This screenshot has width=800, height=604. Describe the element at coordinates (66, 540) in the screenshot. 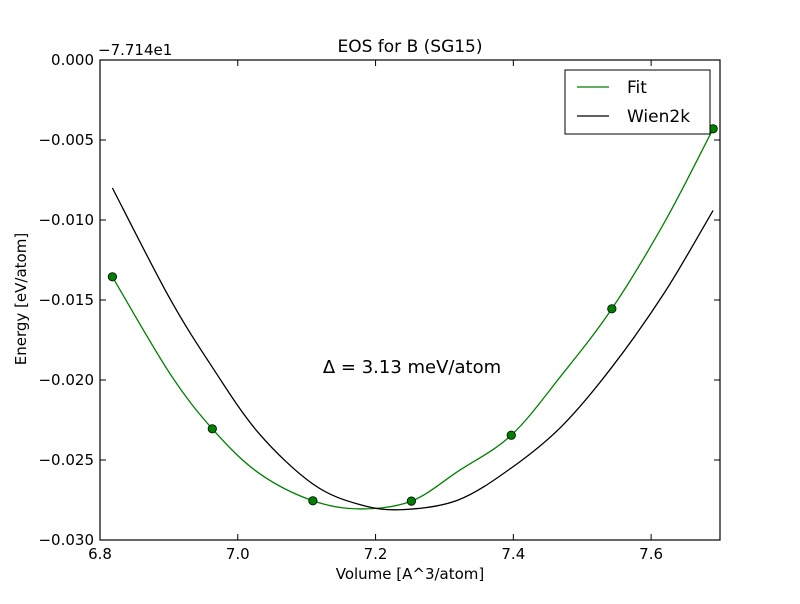

I see `y-tick-label: −0.030` at that location.